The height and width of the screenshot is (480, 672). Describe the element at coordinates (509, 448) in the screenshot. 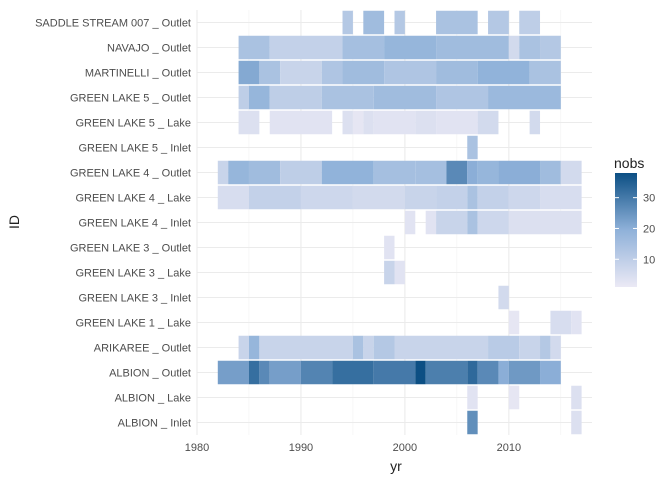

I see `x-tick-label: 2010` at that location.